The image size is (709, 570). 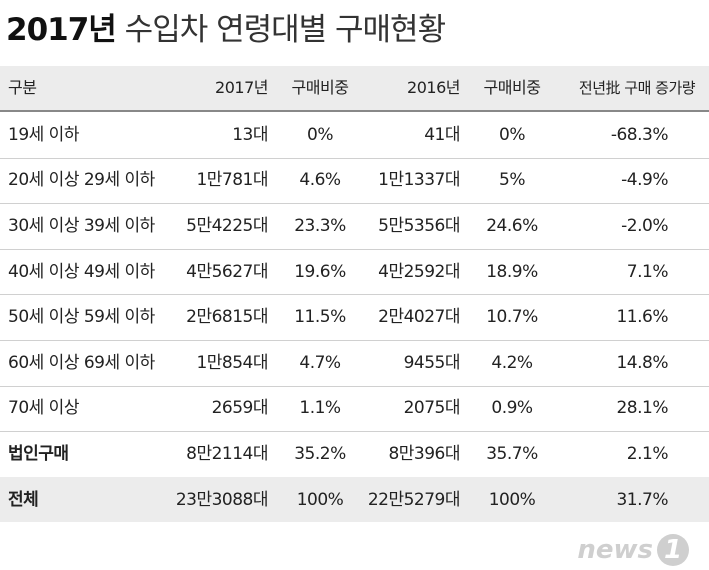 What do you see at coordinates (81, 180) in the screenshot?
I see `row-label: 20세 이상 29세 이하` at bounding box center [81, 180].